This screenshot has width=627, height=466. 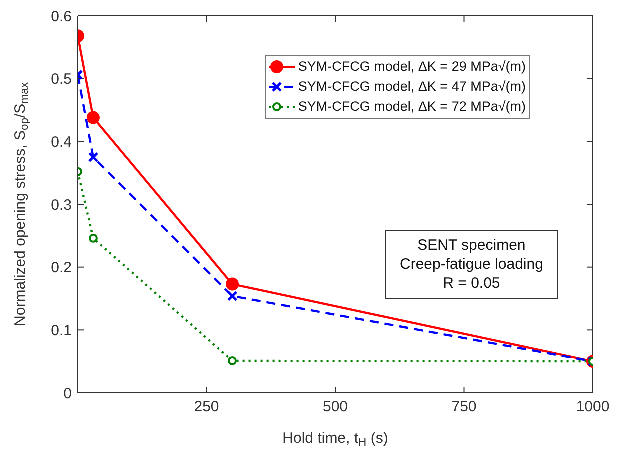 I want to click on annotation: SENT specimen, so click(x=471, y=245).